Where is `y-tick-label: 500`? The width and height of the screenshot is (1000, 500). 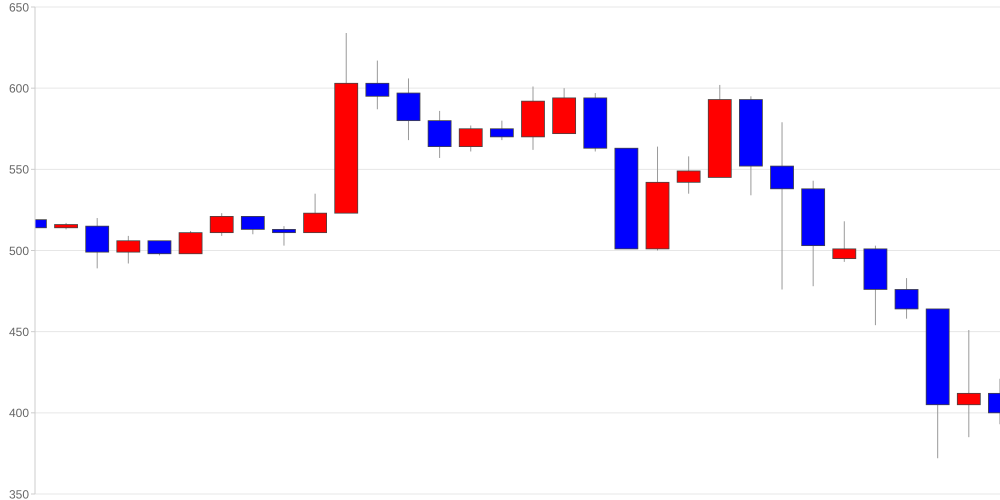 y-tick-label: 500 is located at coordinates (19, 251).